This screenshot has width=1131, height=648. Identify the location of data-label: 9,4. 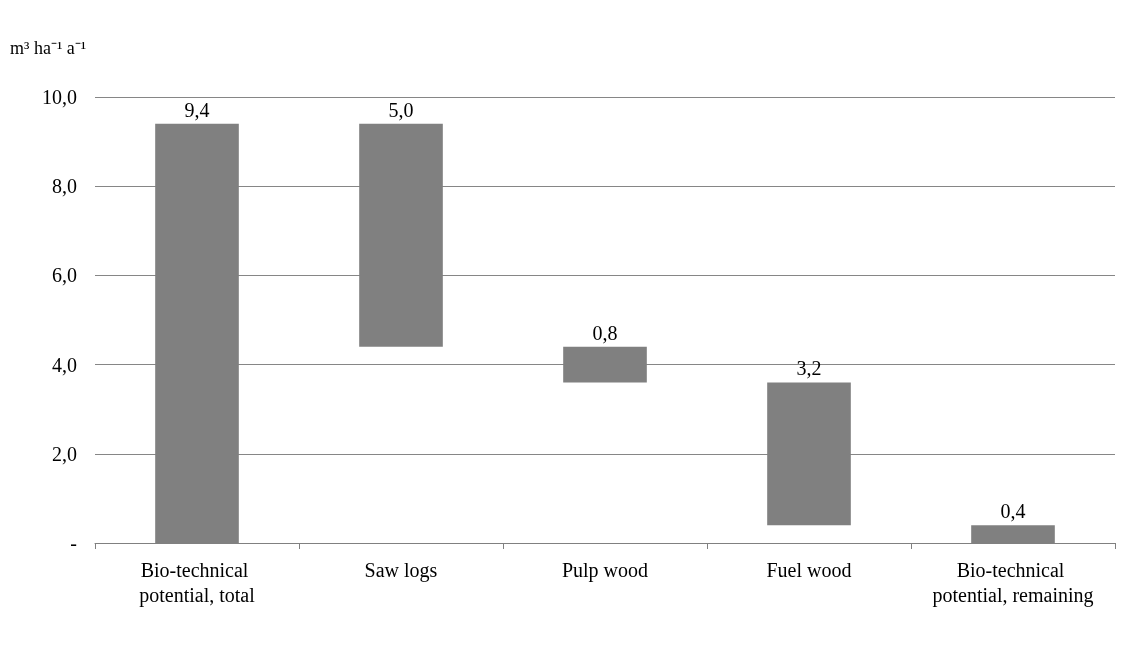
(197, 109).